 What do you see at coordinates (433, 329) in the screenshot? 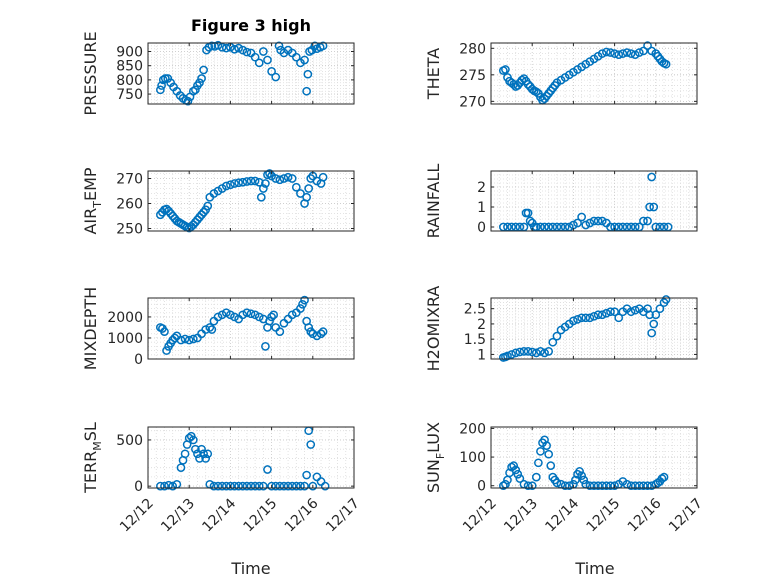
I see `y-axis-label: H2OMIXRA` at bounding box center [433, 329].